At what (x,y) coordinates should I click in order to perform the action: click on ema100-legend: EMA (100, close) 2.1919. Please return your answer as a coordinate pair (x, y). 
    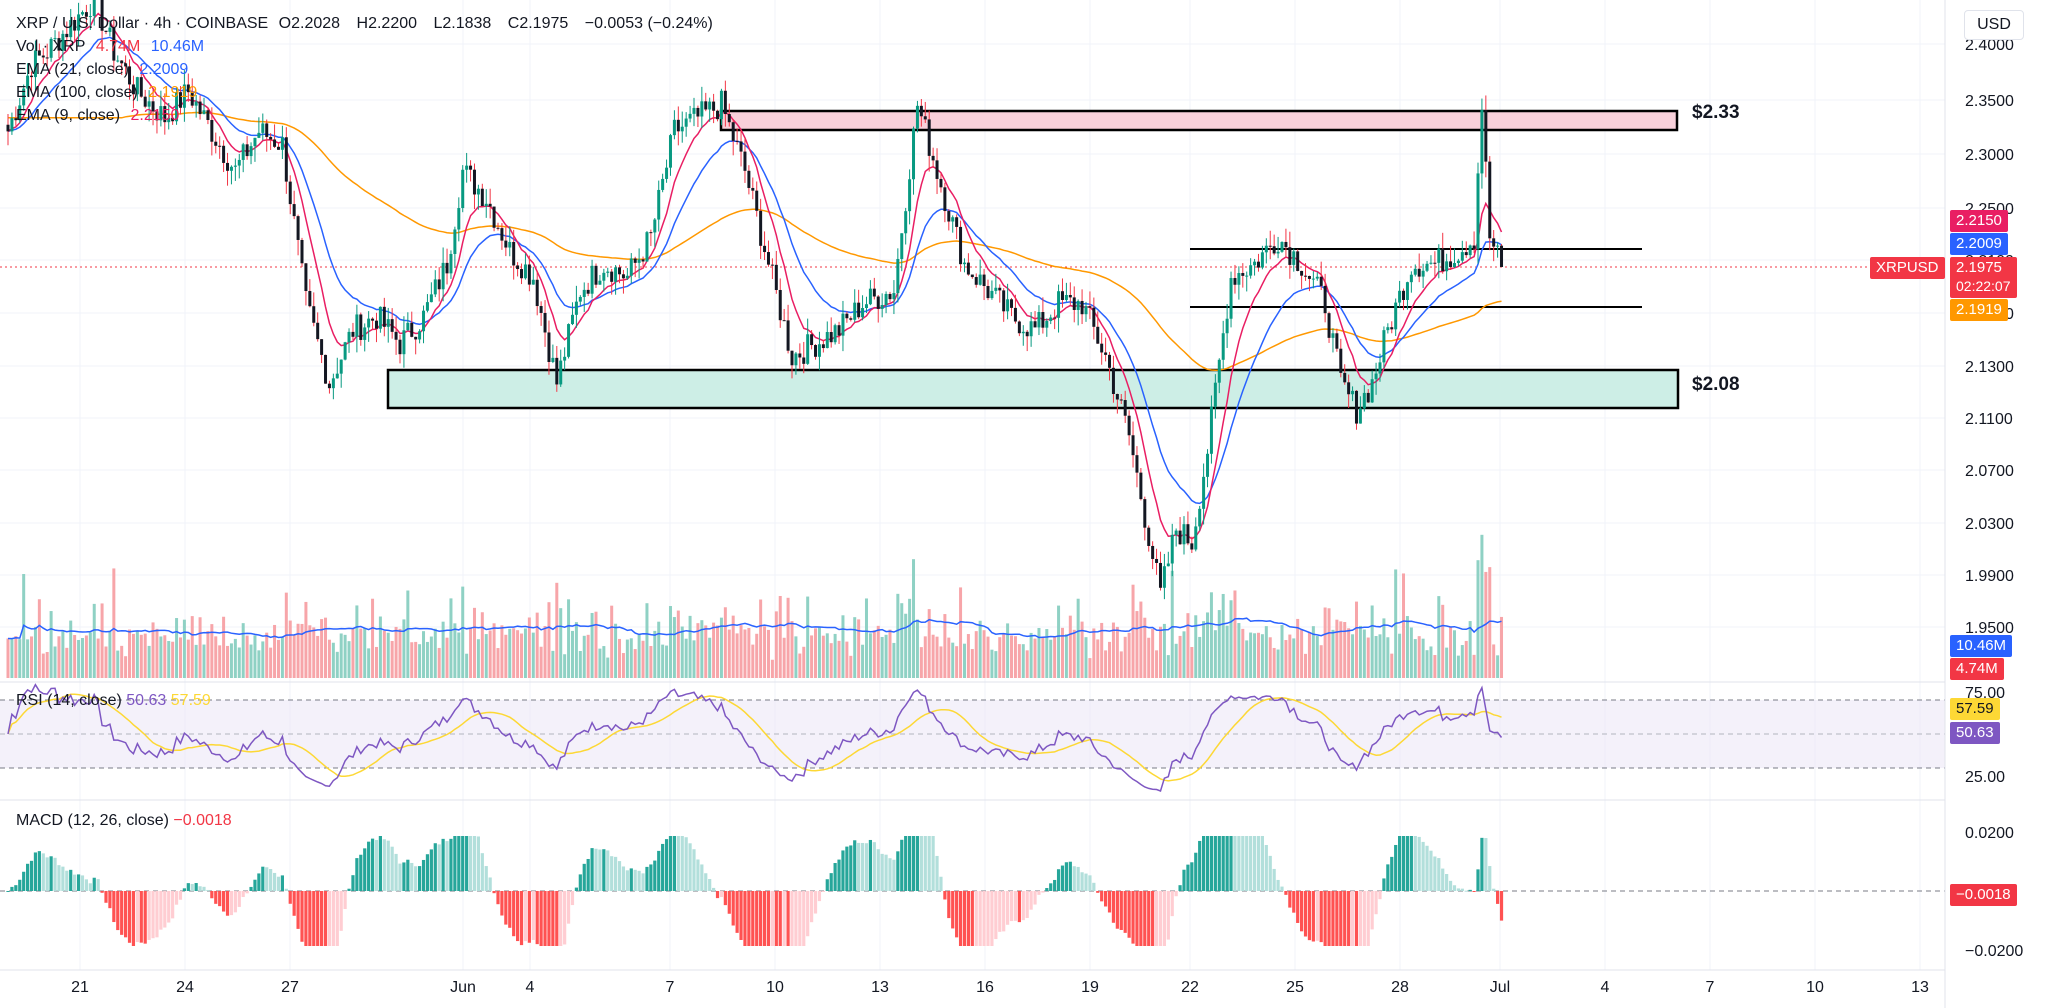
    Looking at the image, I should click on (107, 92).